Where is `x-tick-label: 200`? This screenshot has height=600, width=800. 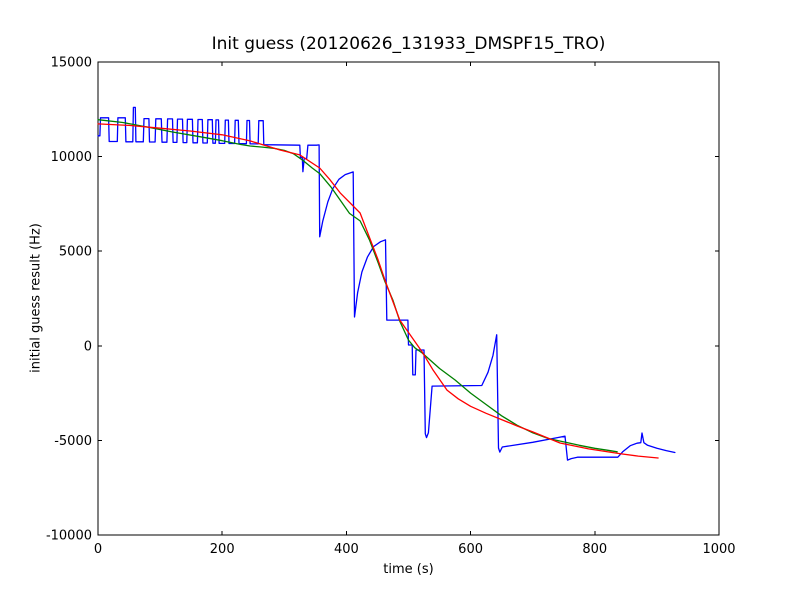 x-tick-label: 200 is located at coordinates (222, 549).